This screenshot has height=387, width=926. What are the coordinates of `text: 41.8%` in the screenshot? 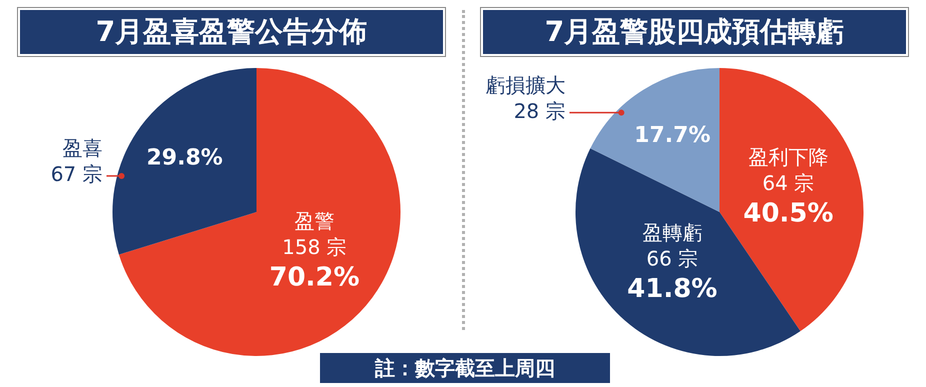 It's located at (672, 289).